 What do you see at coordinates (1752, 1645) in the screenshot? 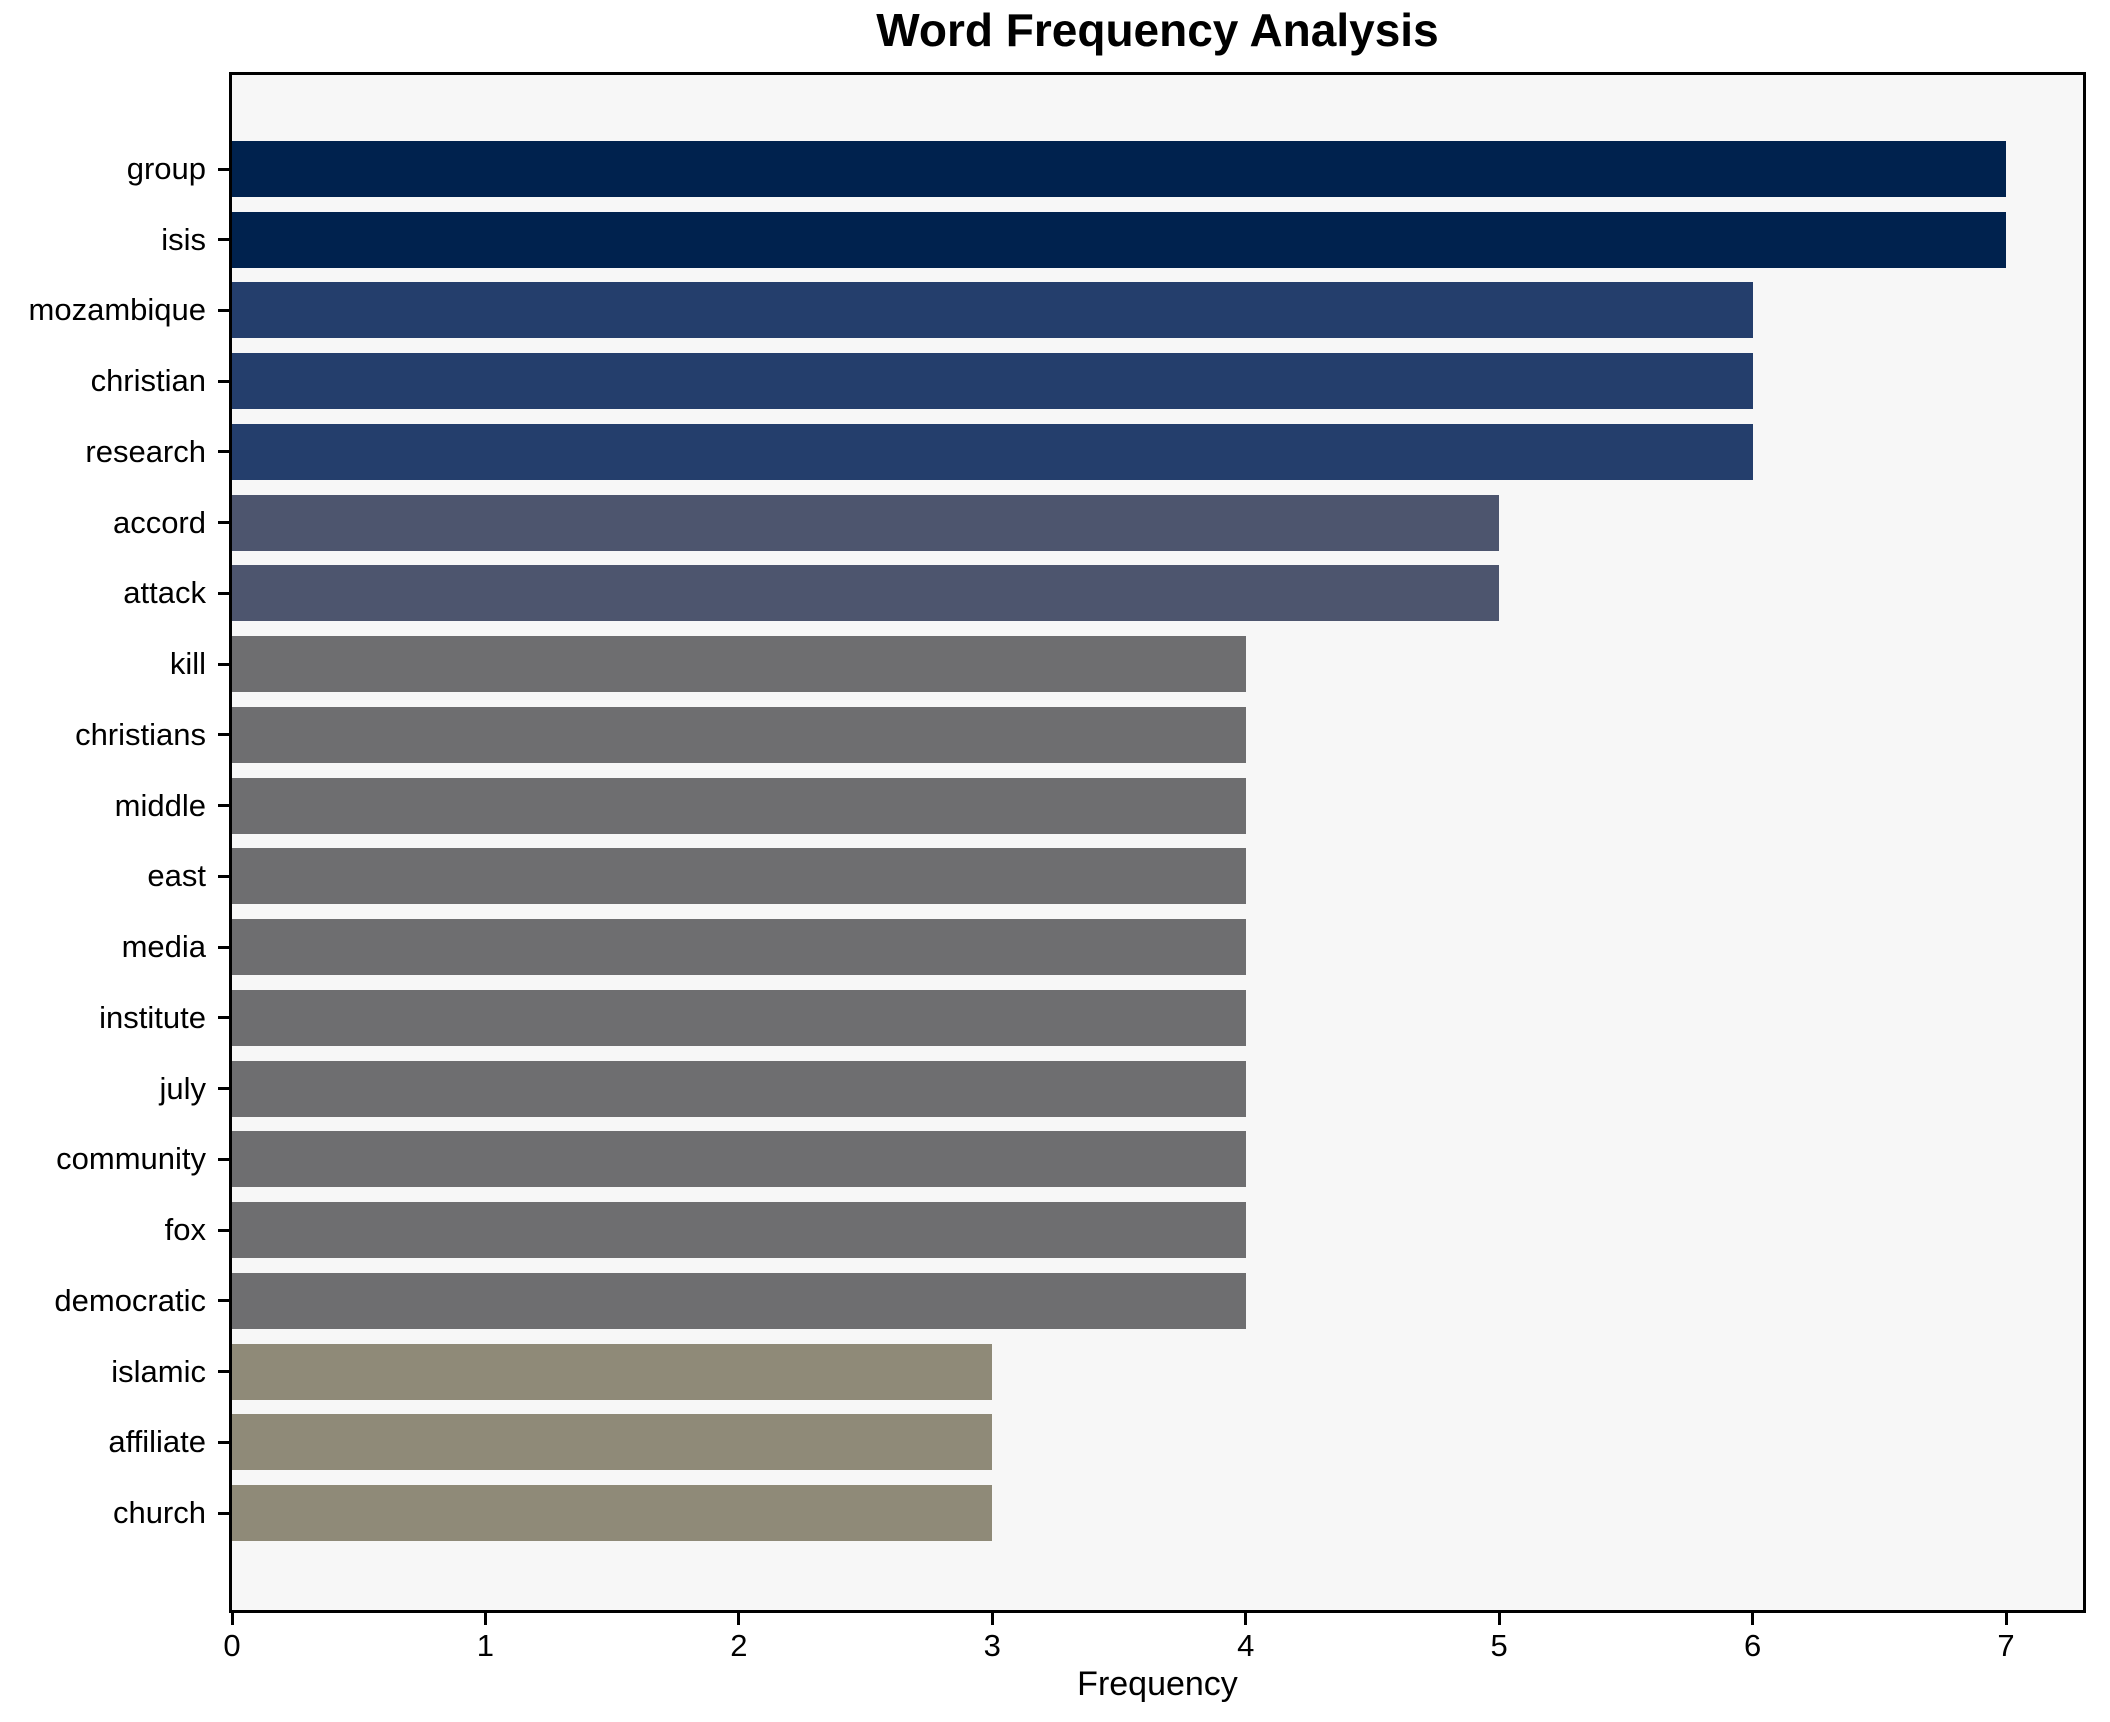
I see `x-tick-label-6: 6` at bounding box center [1752, 1645].